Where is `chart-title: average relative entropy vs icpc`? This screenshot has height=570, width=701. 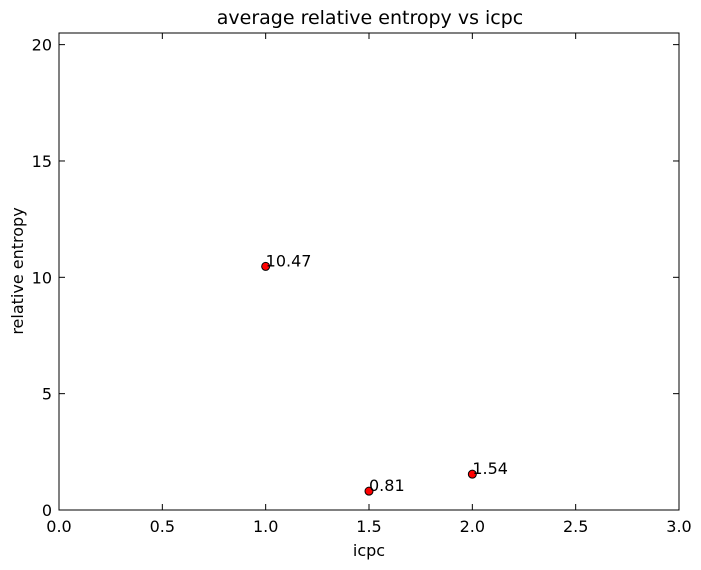 chart-title: average relative entropy vs icpc is located at coordinates (370, 18).